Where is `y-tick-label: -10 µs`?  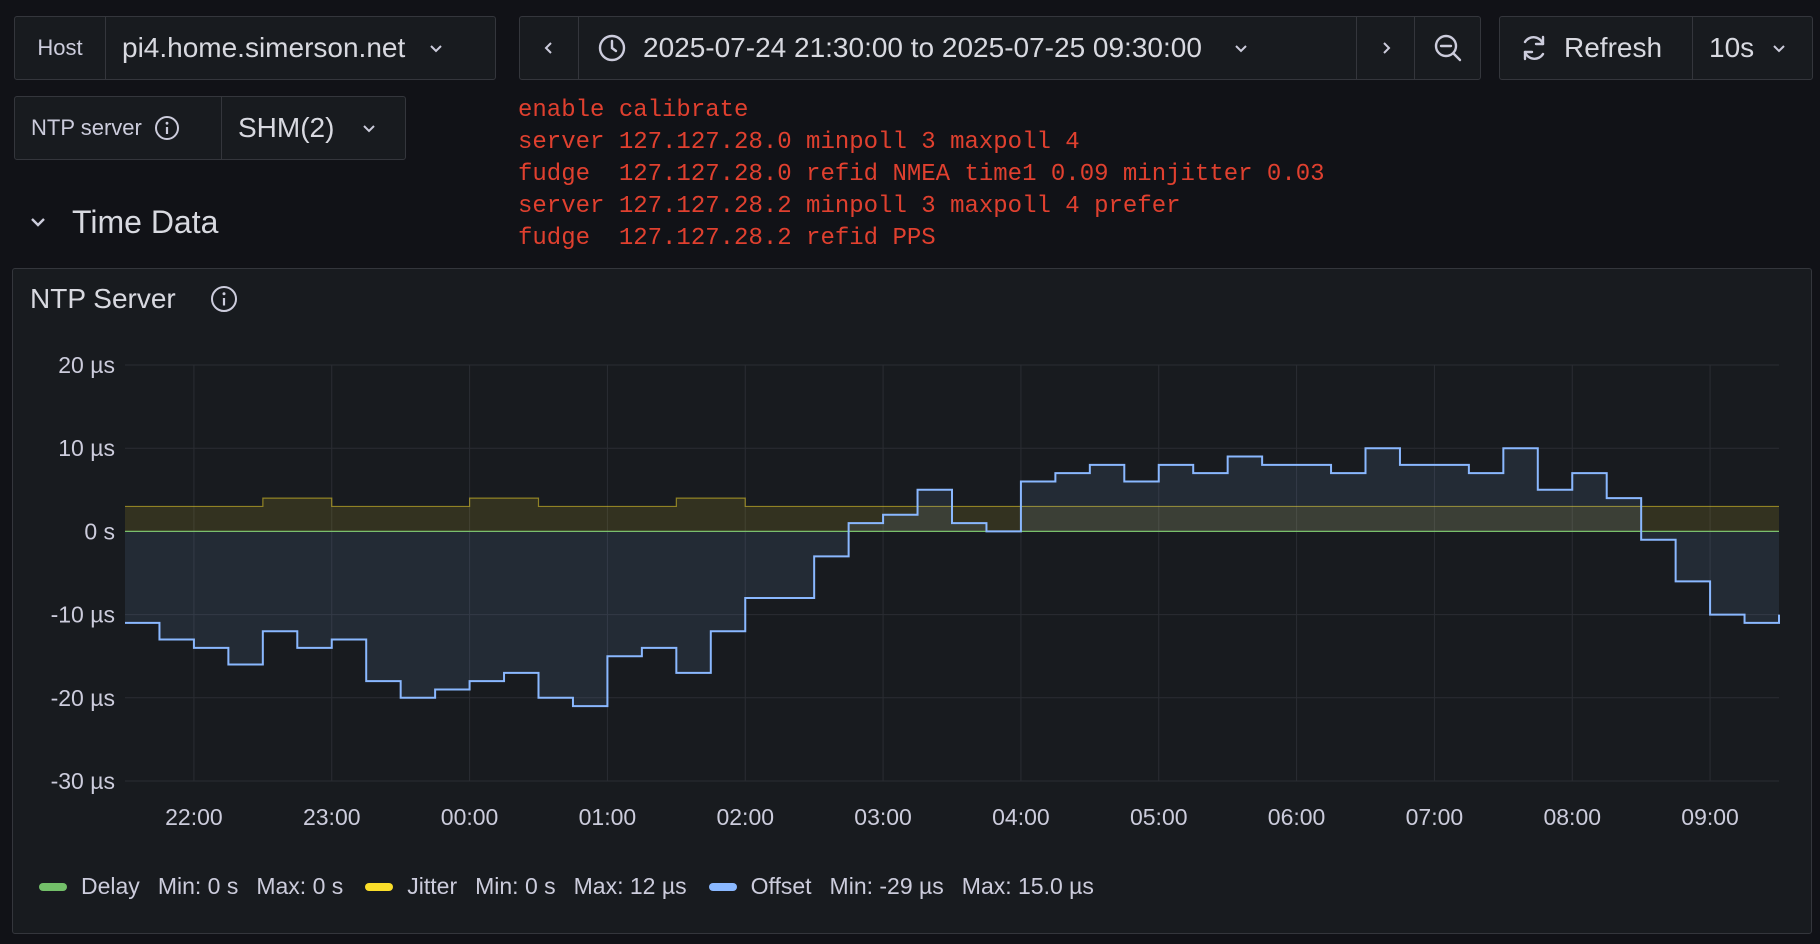 y-tick-label: -10 µs is located at coordinates (83, 615).